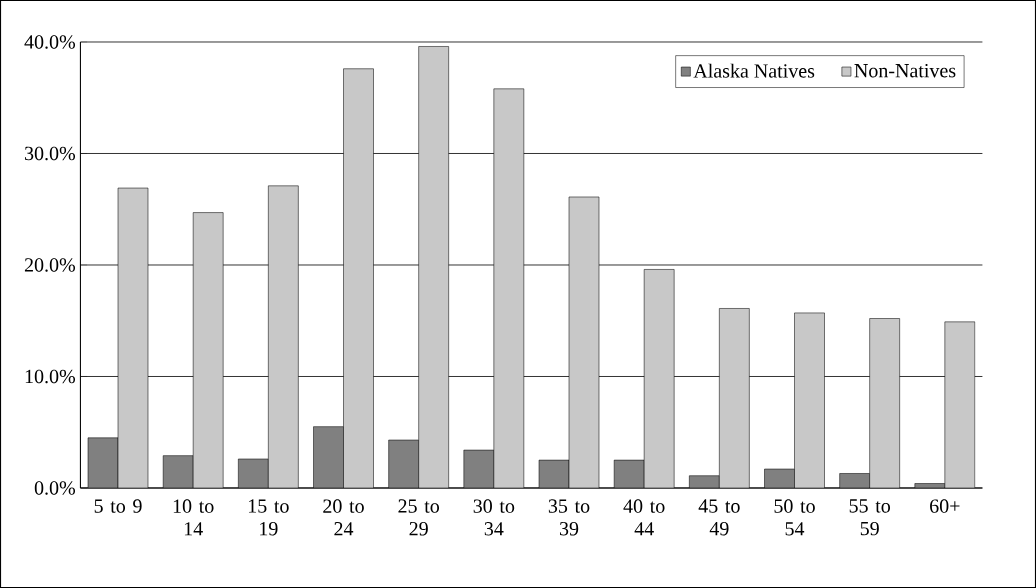  Describe the element at coordinates (193, 517) in the screenshot. I see `x-tick-label: 10 to 14` at that location.